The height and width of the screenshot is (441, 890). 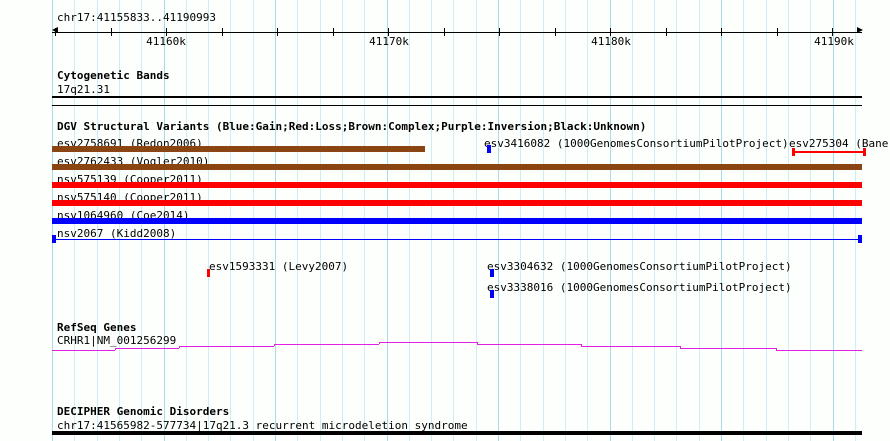 What do you see at coordinates (136, 17) in the screenshot?
I see `locus-coordinates: chr17:41155833..41190993` at bounding box center [136, 17].